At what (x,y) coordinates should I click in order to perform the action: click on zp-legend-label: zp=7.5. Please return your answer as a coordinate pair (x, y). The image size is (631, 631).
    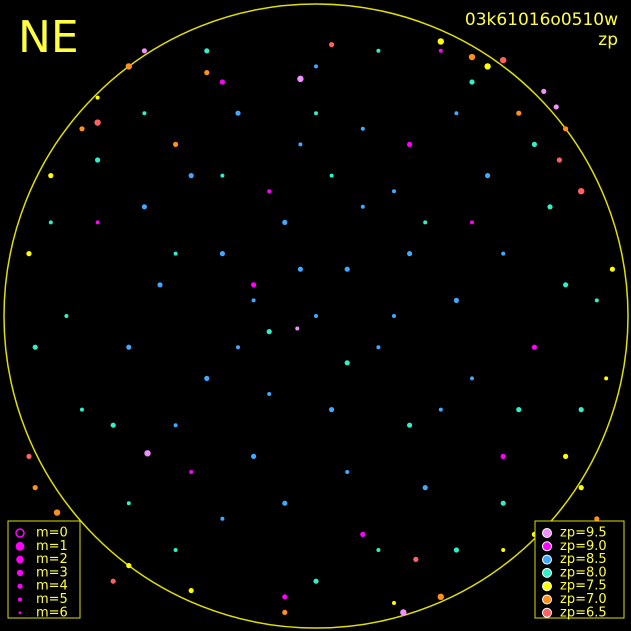
    Looking at the image, I should click on (583, 586).